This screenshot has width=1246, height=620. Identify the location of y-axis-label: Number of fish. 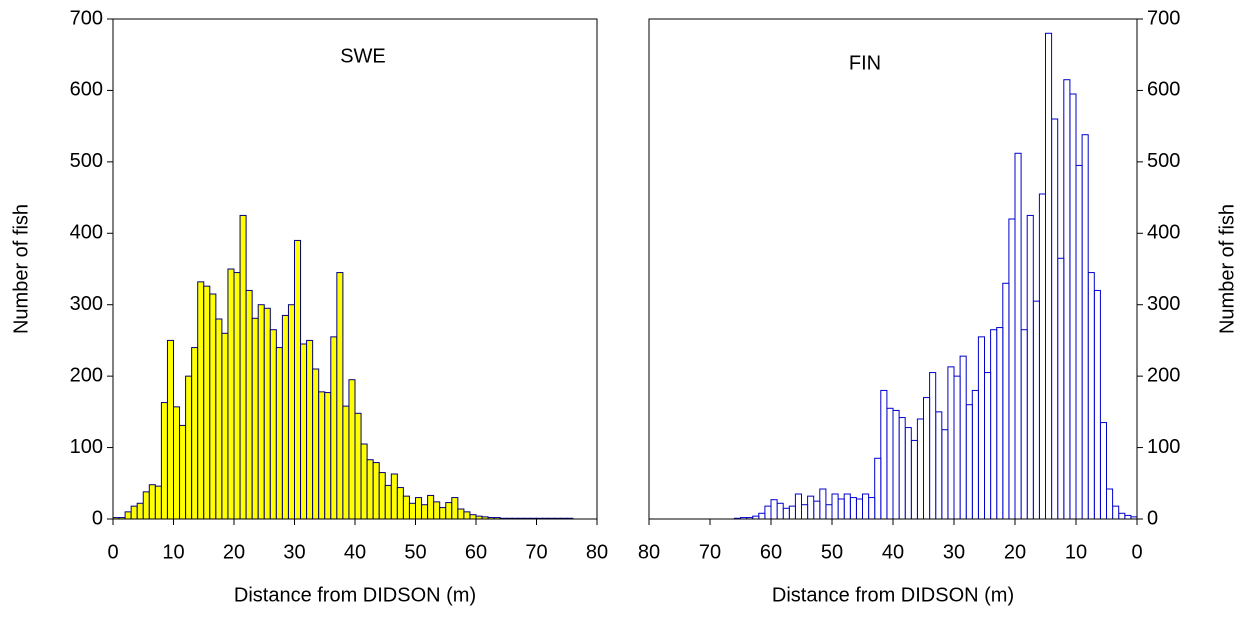
(1227, 269).